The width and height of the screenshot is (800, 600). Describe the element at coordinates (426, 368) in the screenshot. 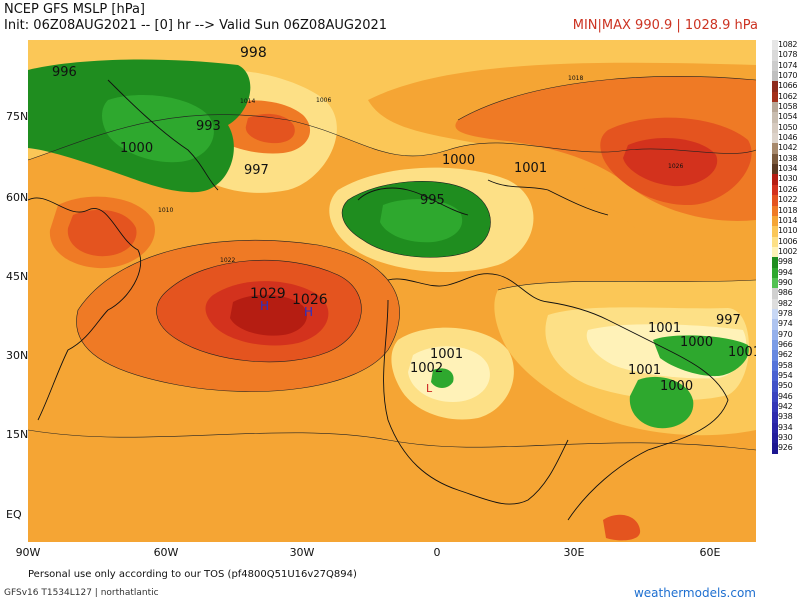

I see `center-label-1002-africa: 1002` at that location.